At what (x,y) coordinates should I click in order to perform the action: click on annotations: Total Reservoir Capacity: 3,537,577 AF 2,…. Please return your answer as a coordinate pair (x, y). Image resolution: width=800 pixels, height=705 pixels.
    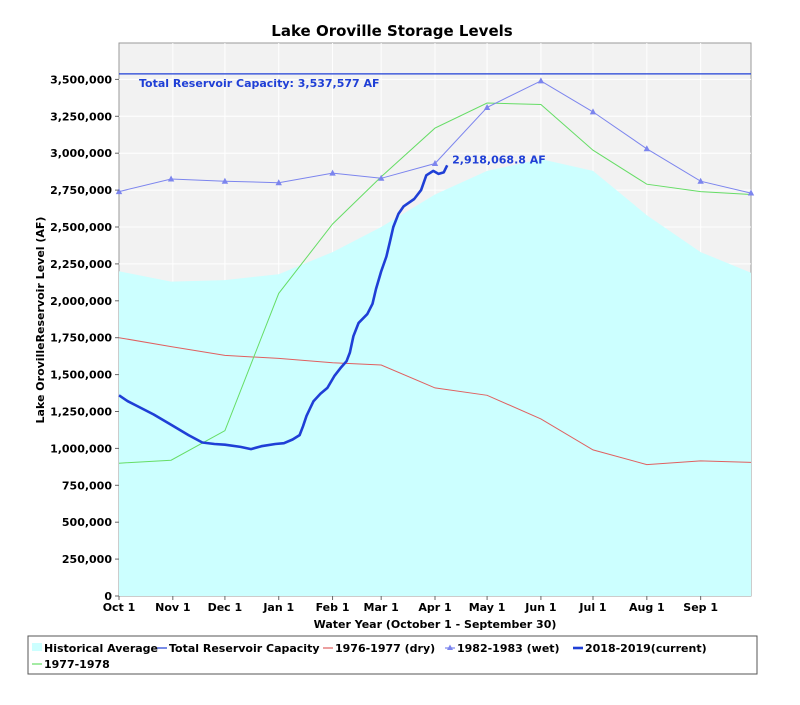
    Looking at the image, I should click on (342, 121).